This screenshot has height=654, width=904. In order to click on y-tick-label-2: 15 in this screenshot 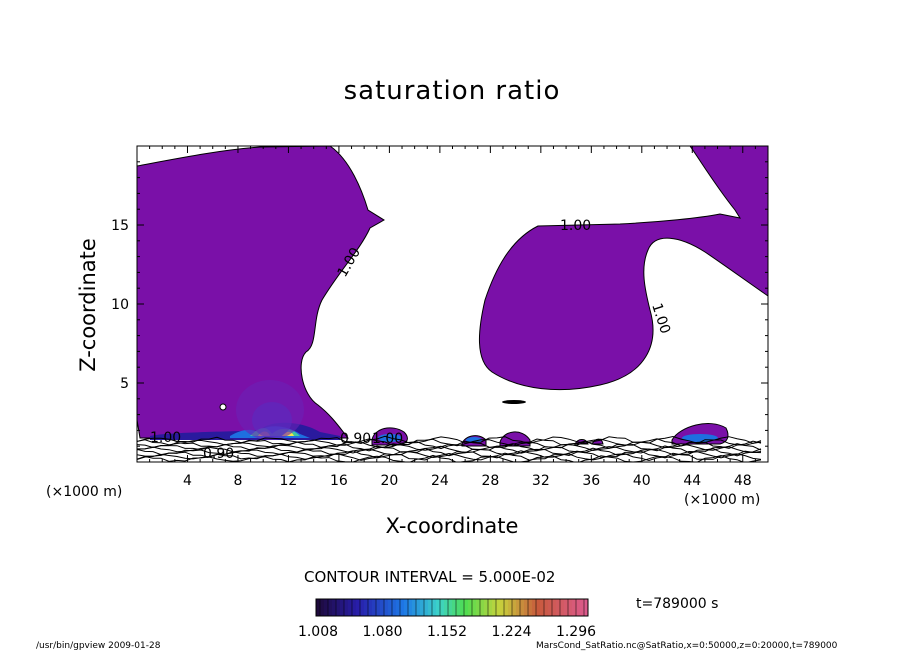, I will do `click(120, 226)`.